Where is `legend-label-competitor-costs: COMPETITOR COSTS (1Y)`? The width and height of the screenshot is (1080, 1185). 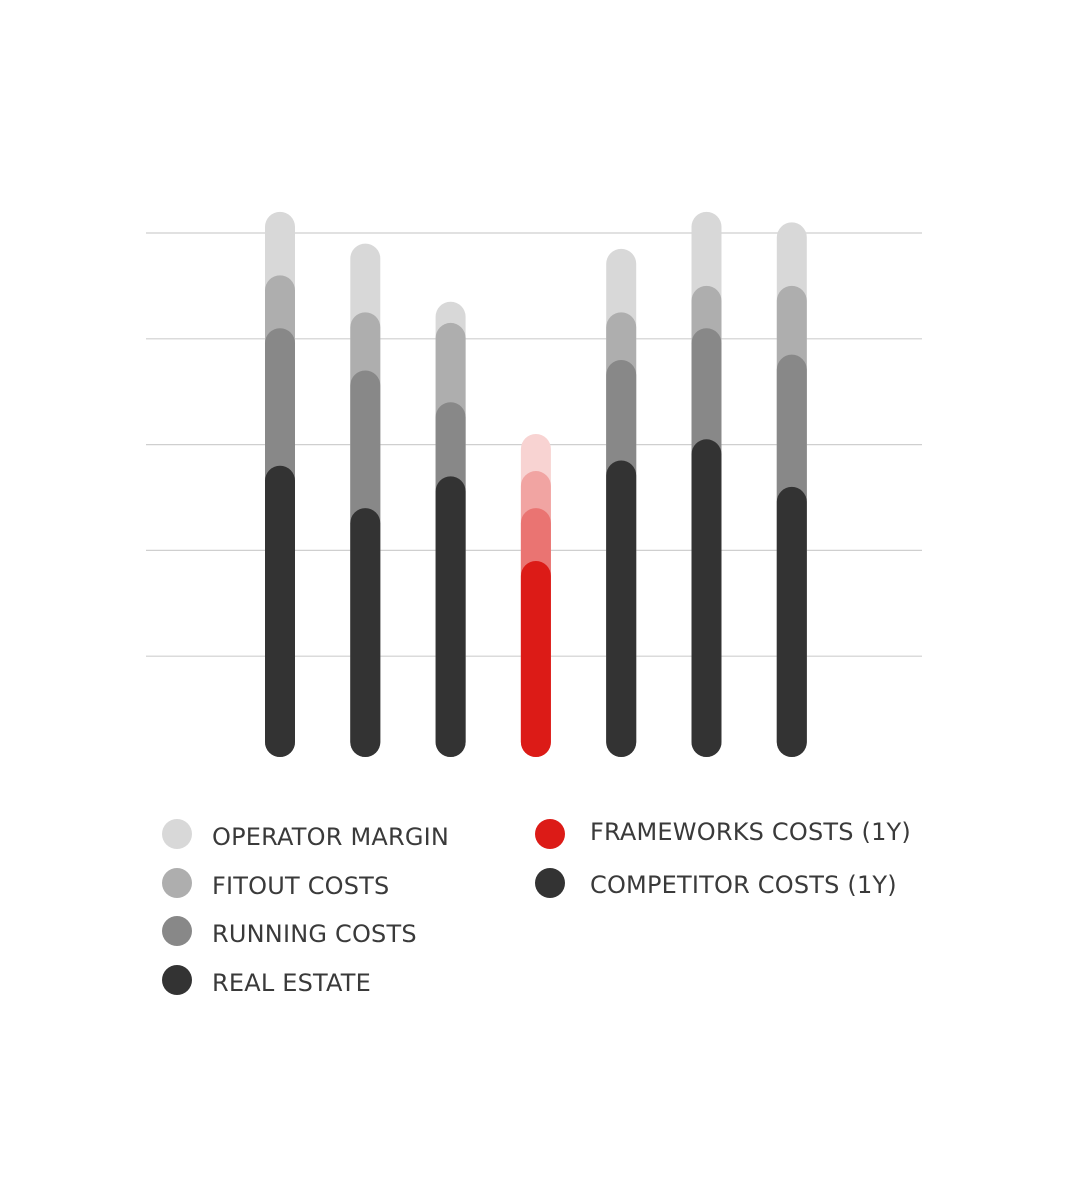 legend-label-competitor-costs: COMPETITOR COSTS (1Y) is located at coordinates (743, 885).